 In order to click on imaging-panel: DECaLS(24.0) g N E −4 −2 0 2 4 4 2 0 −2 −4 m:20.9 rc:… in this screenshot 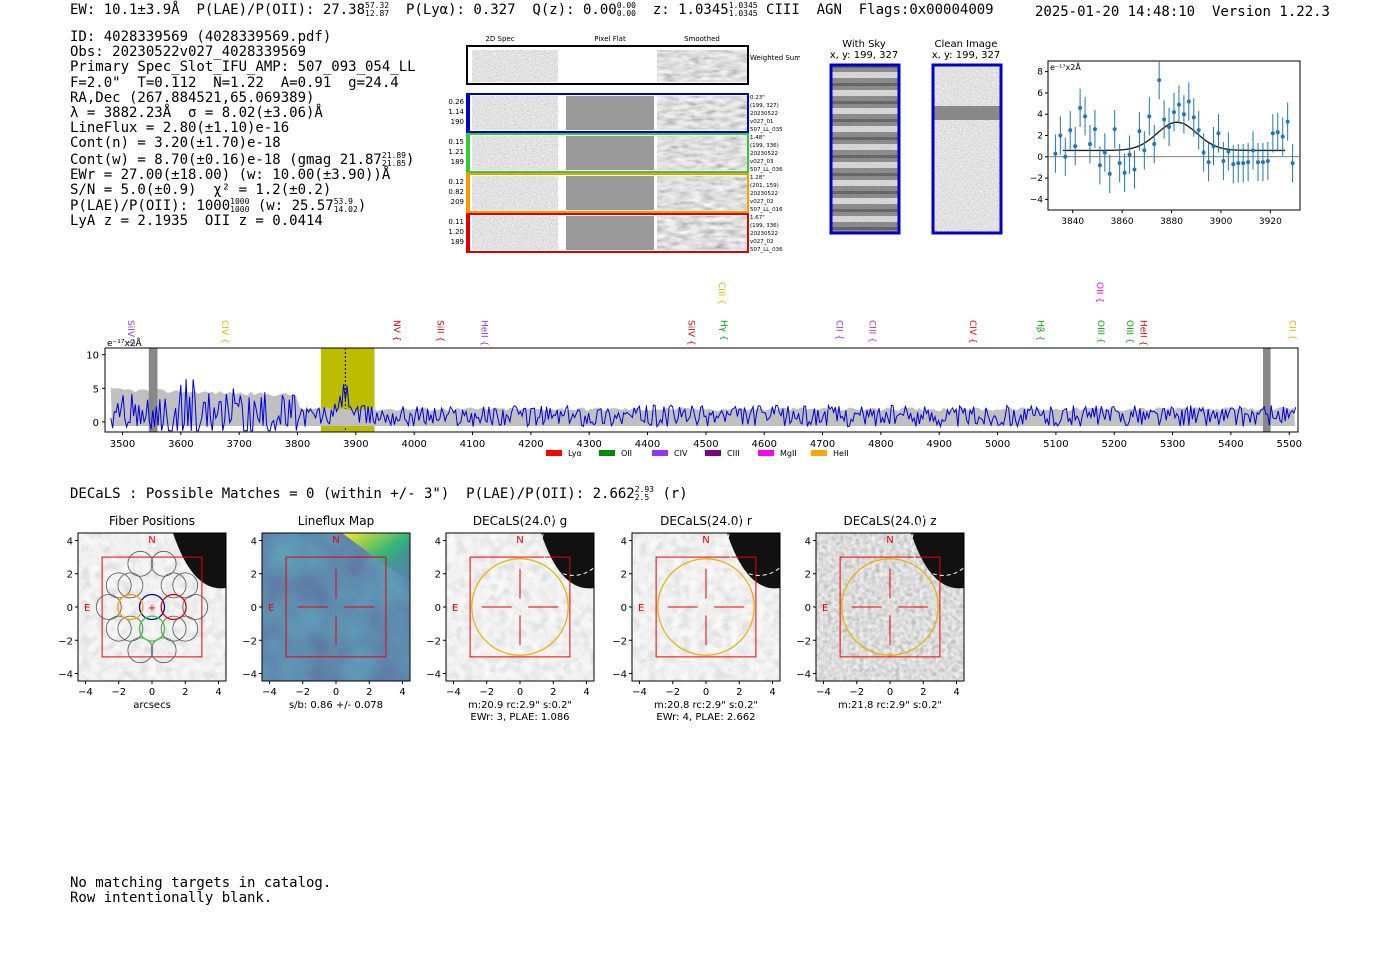, I will do `click(516, 617)`.